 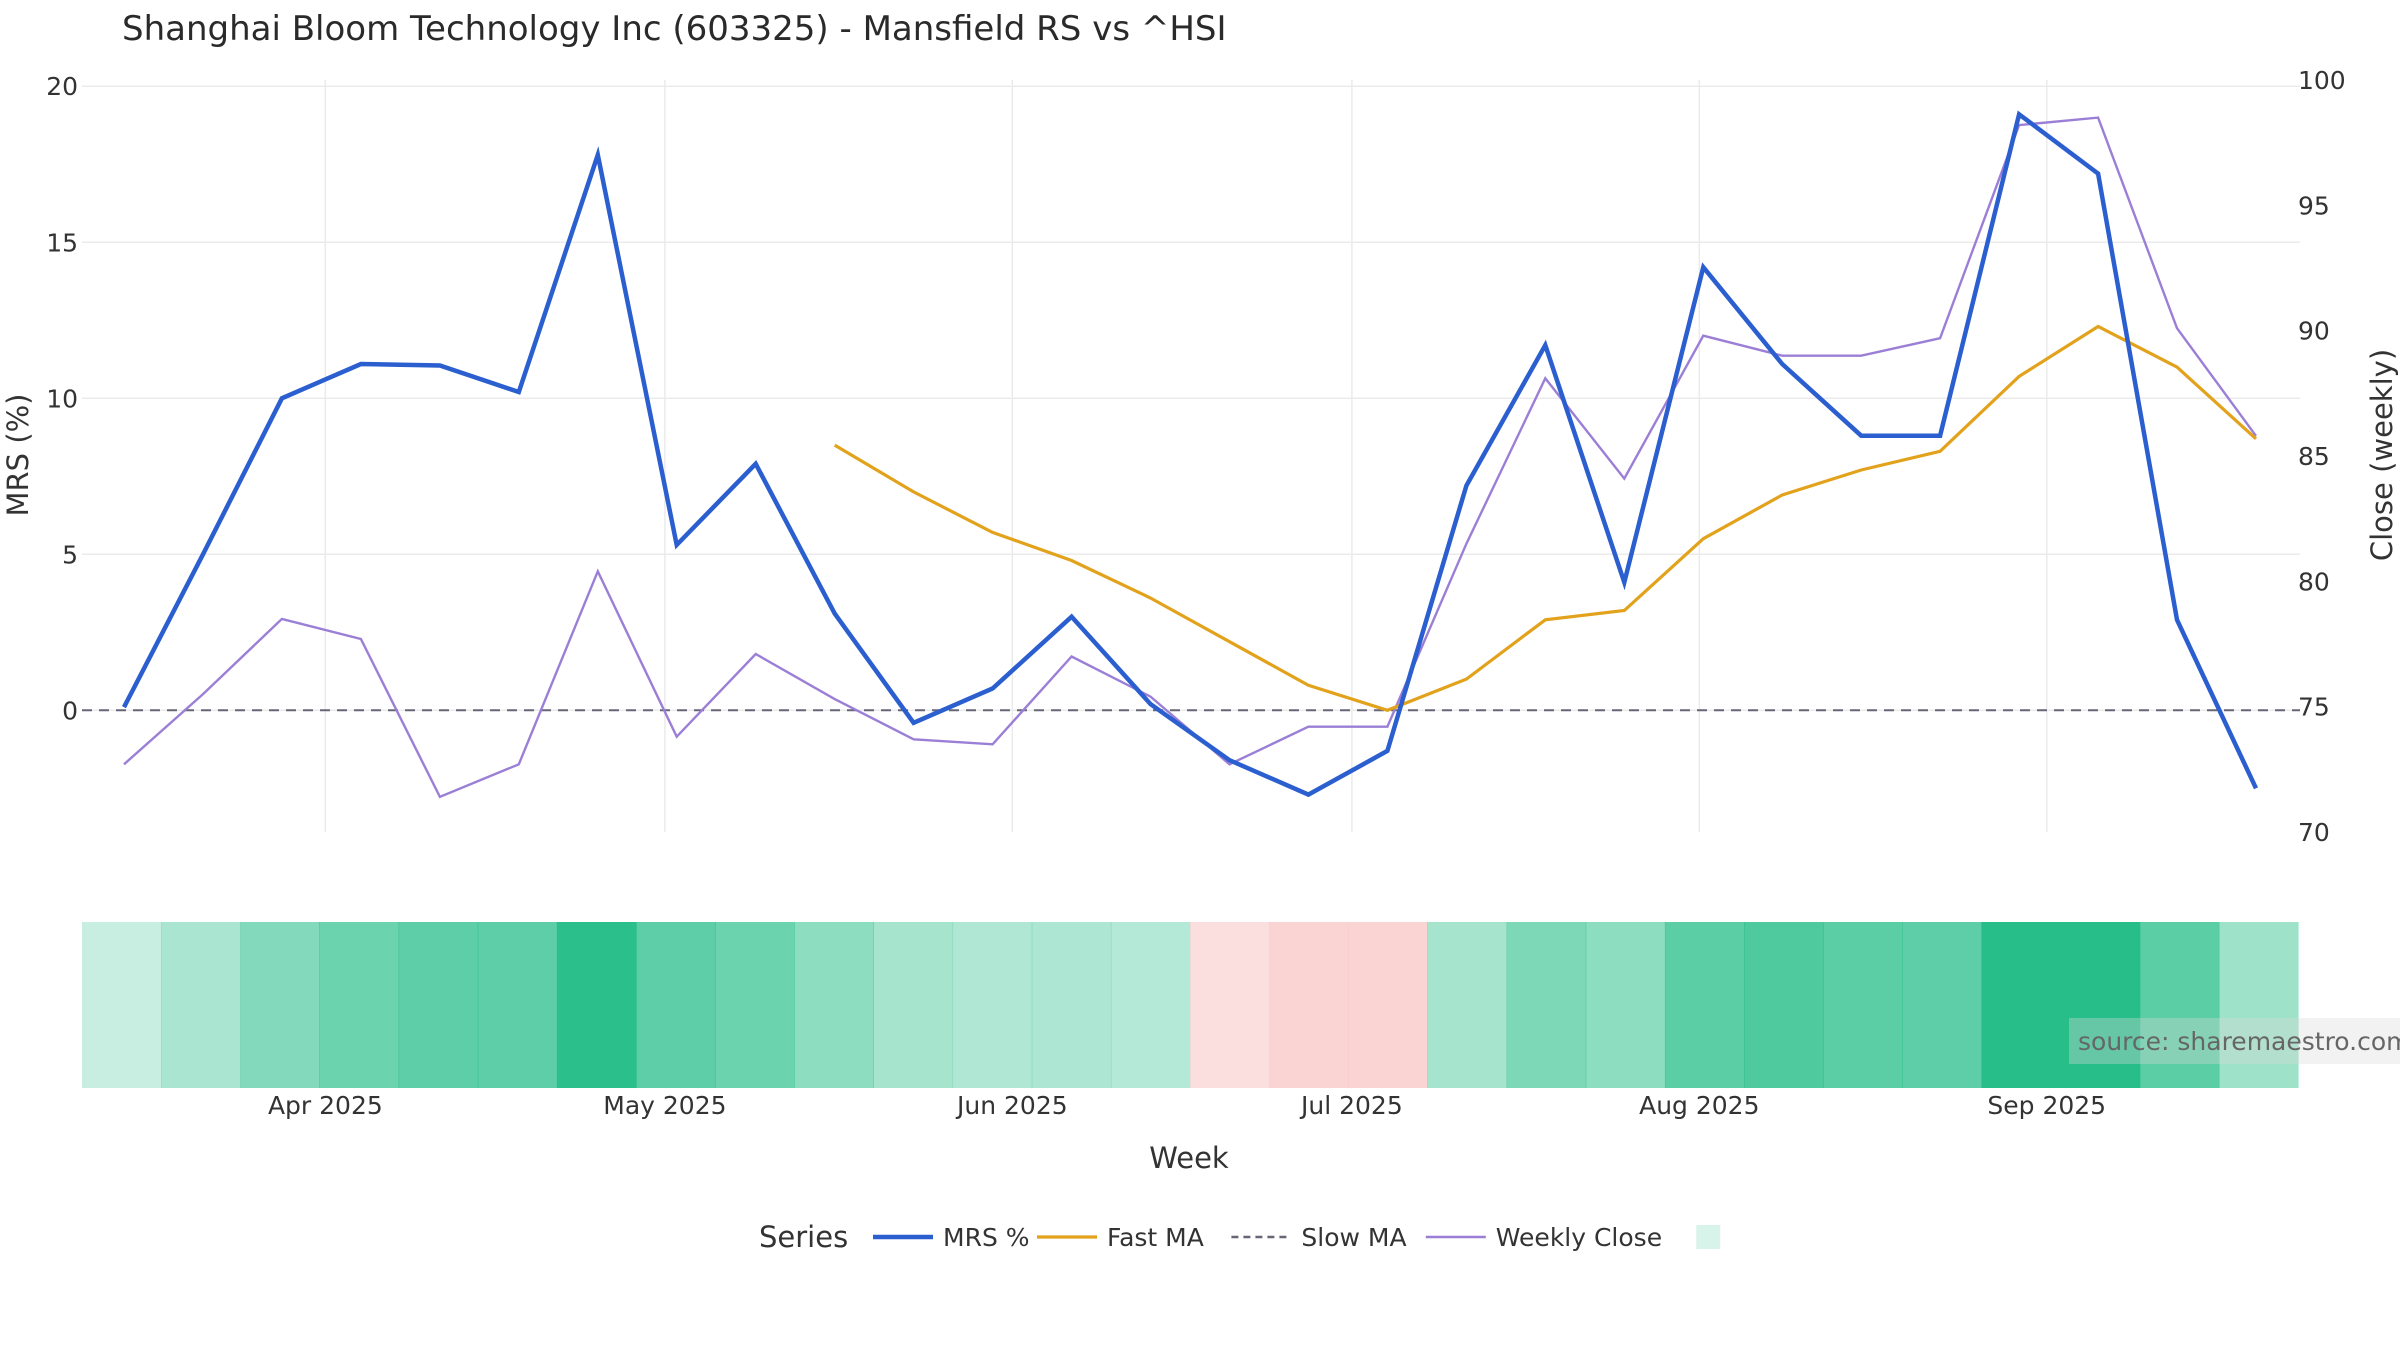 I want to click on legend-item: Fast MA, so click(x=1120, y=1237).